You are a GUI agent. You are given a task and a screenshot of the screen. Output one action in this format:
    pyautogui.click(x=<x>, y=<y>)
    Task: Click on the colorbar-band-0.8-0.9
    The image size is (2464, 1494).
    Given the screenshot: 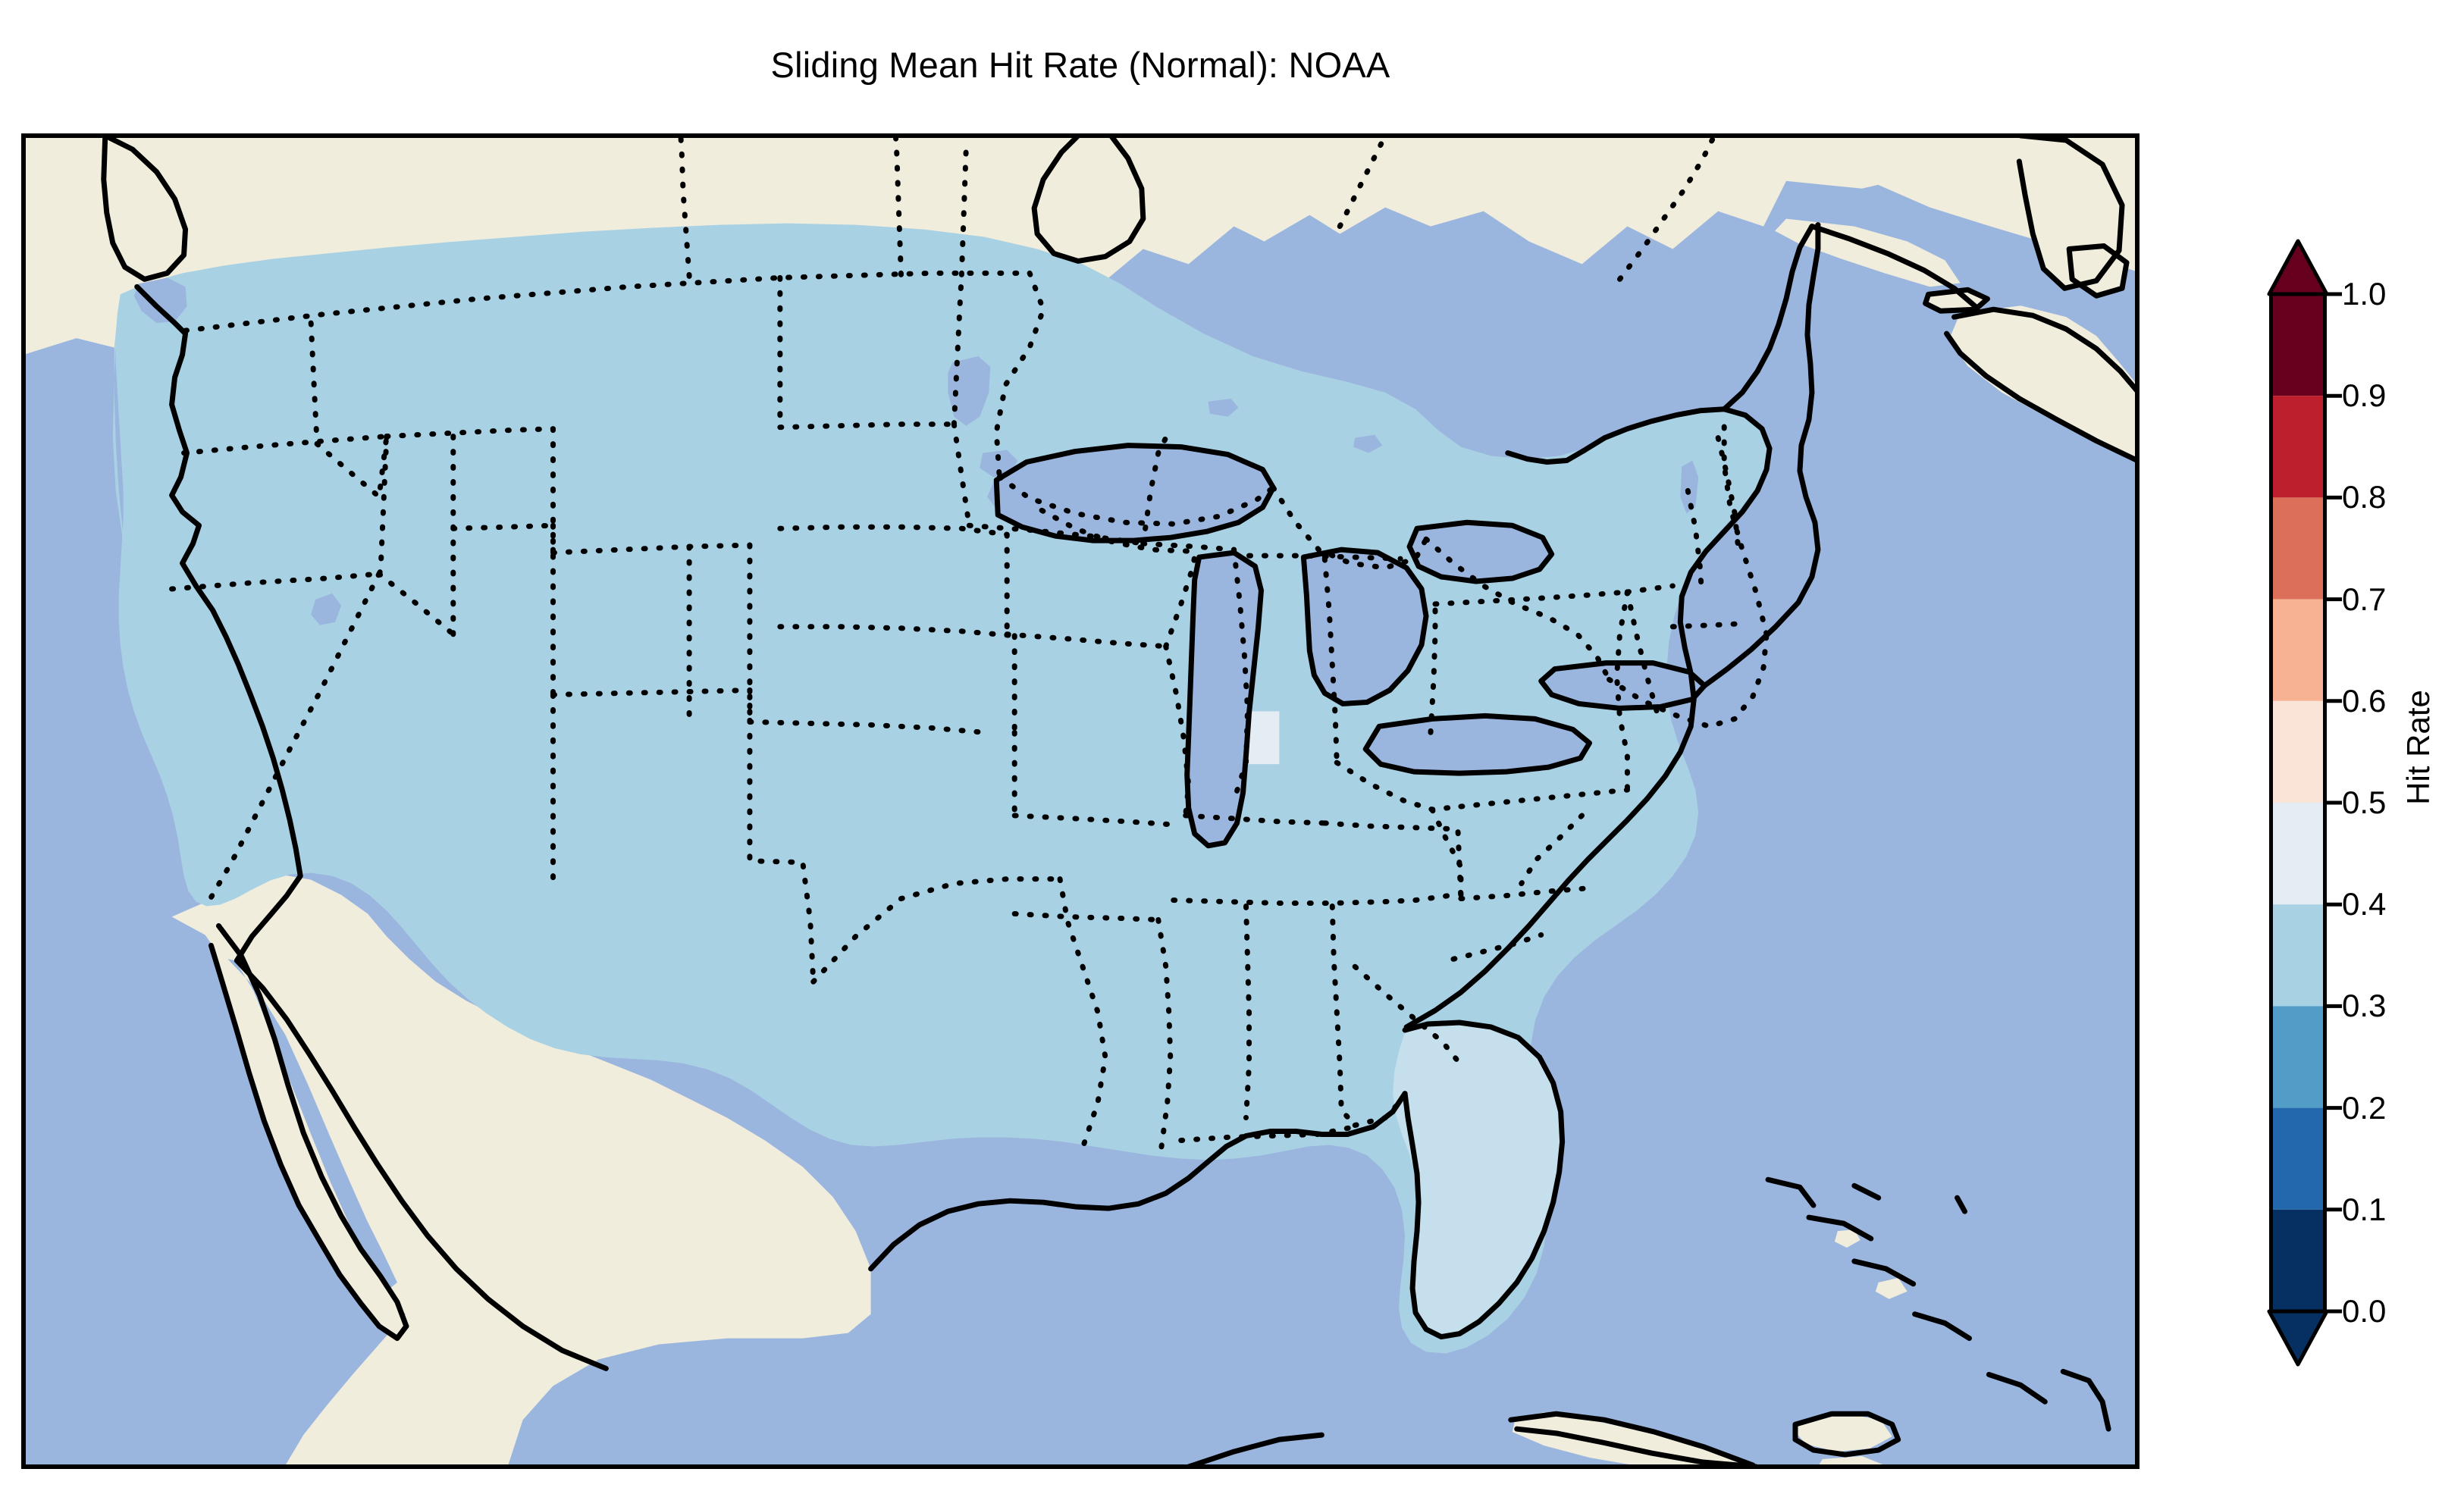 What is the action you would take?
    pyautogui.click(x=2298, y=447)
    